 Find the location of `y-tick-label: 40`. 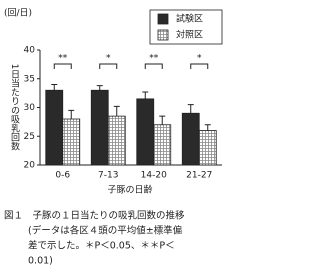

y-tick-label: 40 is located at coordinates (30, 51).